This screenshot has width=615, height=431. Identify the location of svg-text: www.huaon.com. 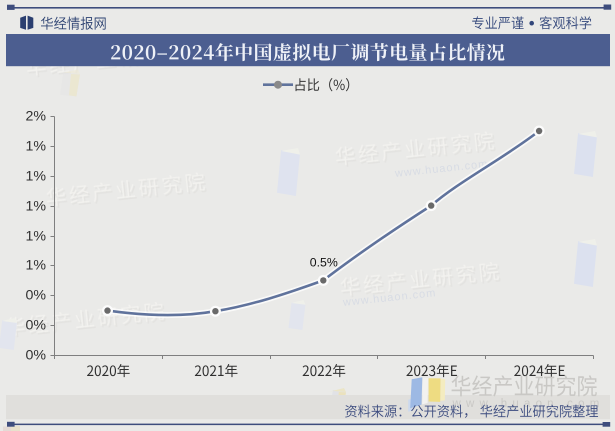
(528, 404).